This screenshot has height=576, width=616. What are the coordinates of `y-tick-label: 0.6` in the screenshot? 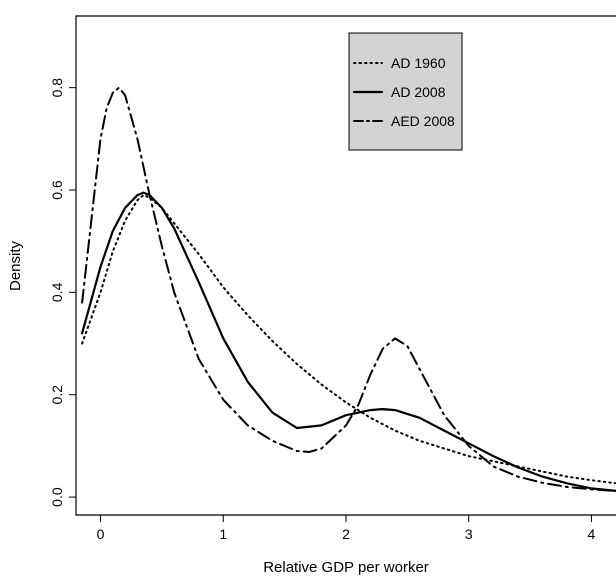 It's located at (57, 190).